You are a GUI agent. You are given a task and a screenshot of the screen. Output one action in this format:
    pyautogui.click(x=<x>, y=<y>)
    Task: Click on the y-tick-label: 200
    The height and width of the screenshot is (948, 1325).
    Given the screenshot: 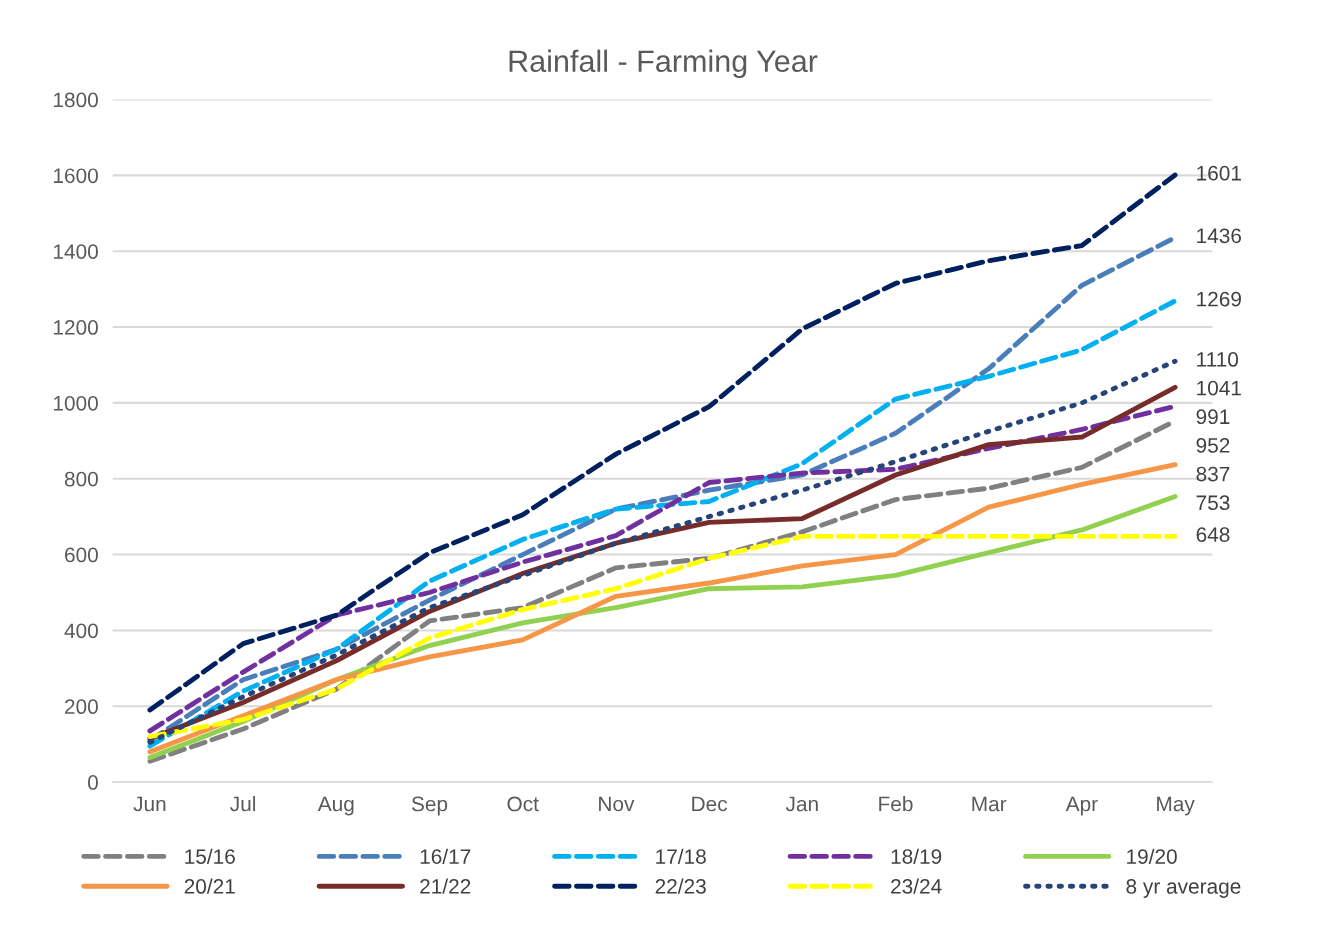 What is the action you would take?
    pyautogui.click(x=81, y=707)
    